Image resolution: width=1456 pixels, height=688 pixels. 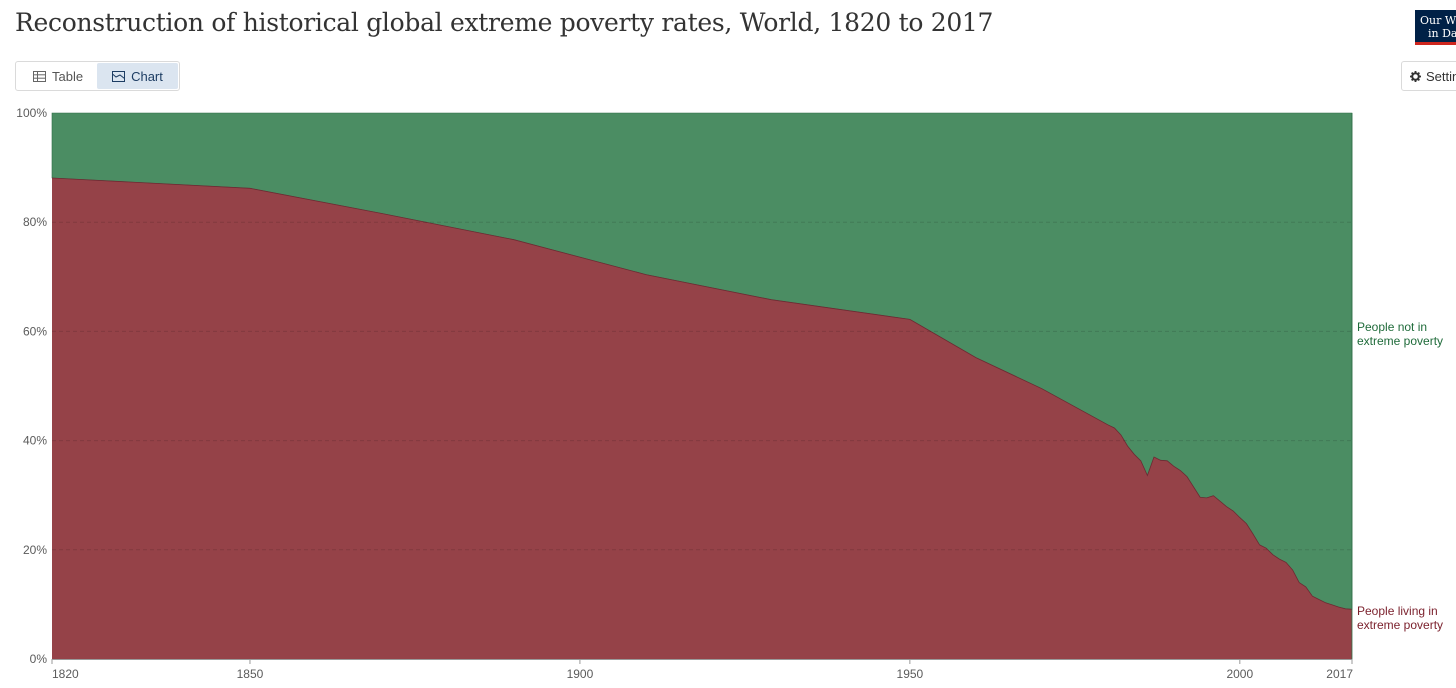 I want to click on legend-label-living-in-extreme-poverty: extreme poverty, so click(x=1400, y=625).